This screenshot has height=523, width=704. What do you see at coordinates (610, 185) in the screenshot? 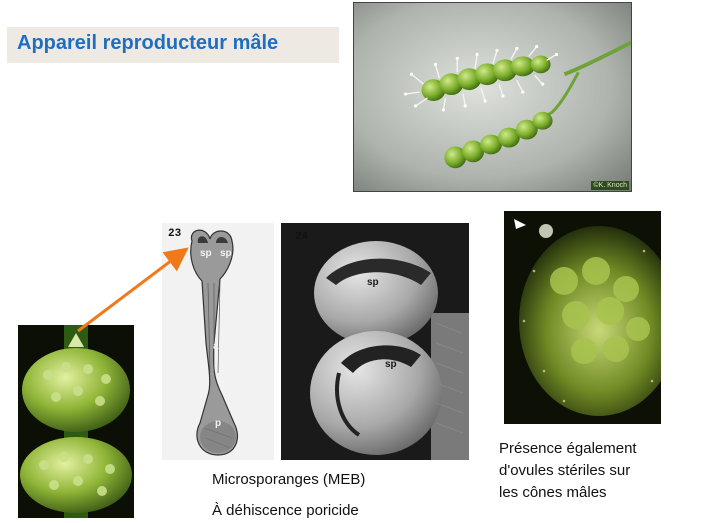
I see `photo-credit: ©K. Knoch` at bounding box center [610, 185].